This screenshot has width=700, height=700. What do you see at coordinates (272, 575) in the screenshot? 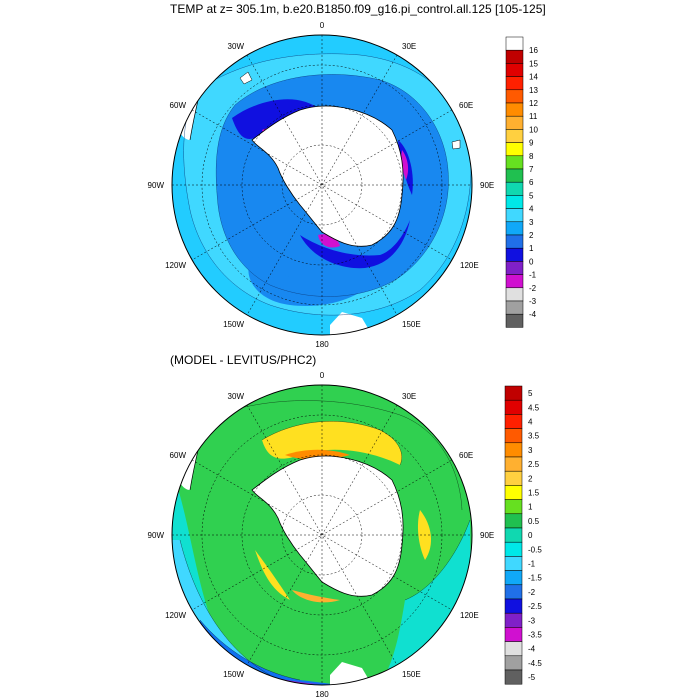
I see `bottom-field-yellow-west` at bounding box center [272, 575].